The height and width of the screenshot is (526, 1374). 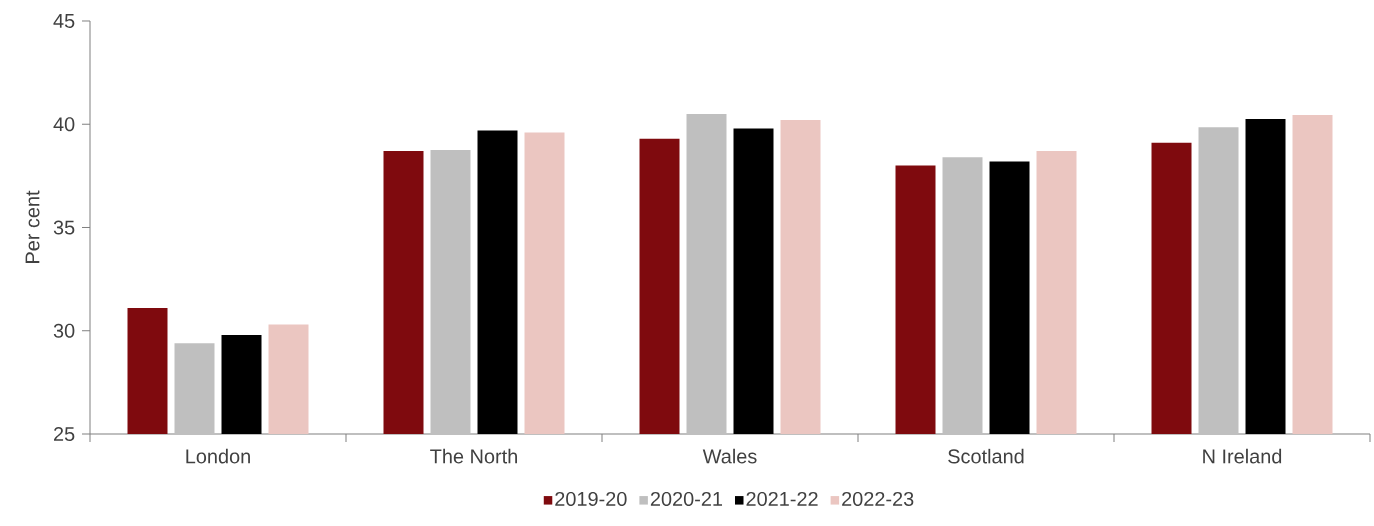 I want to click on y-tick-label: 45, so click(x=64, y=21).